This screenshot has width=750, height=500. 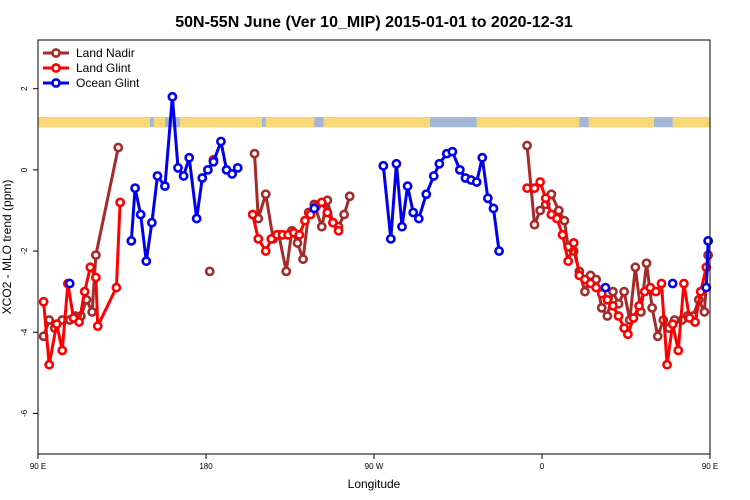 What do you see at coordinates (542, 466) in the screenshot?
I see `x-tick-label: 0` at bounding box center [542, 466].